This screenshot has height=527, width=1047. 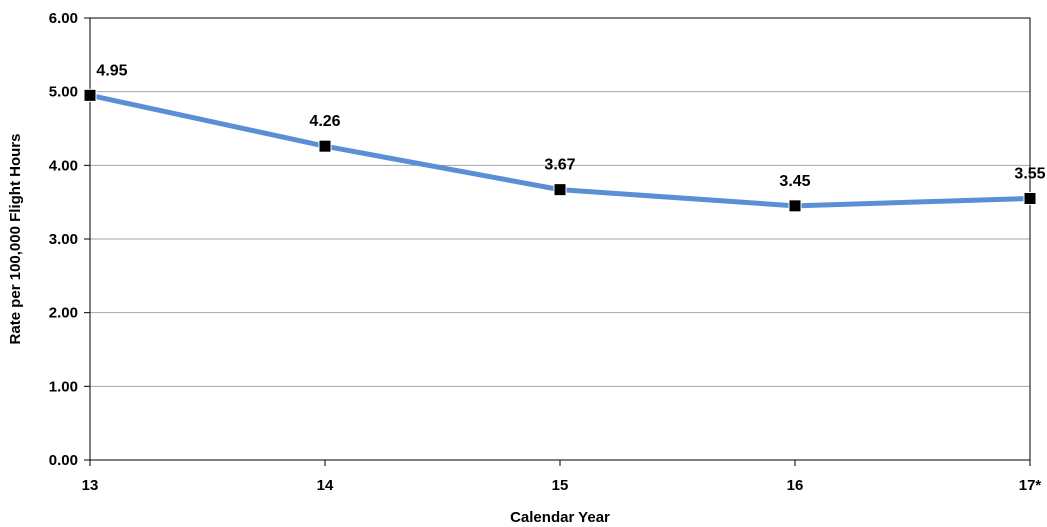 What do you see at coordinates (90, 485) in the screenshot?
I see `x-tick-label: 13` at bounding box center [90, 485].